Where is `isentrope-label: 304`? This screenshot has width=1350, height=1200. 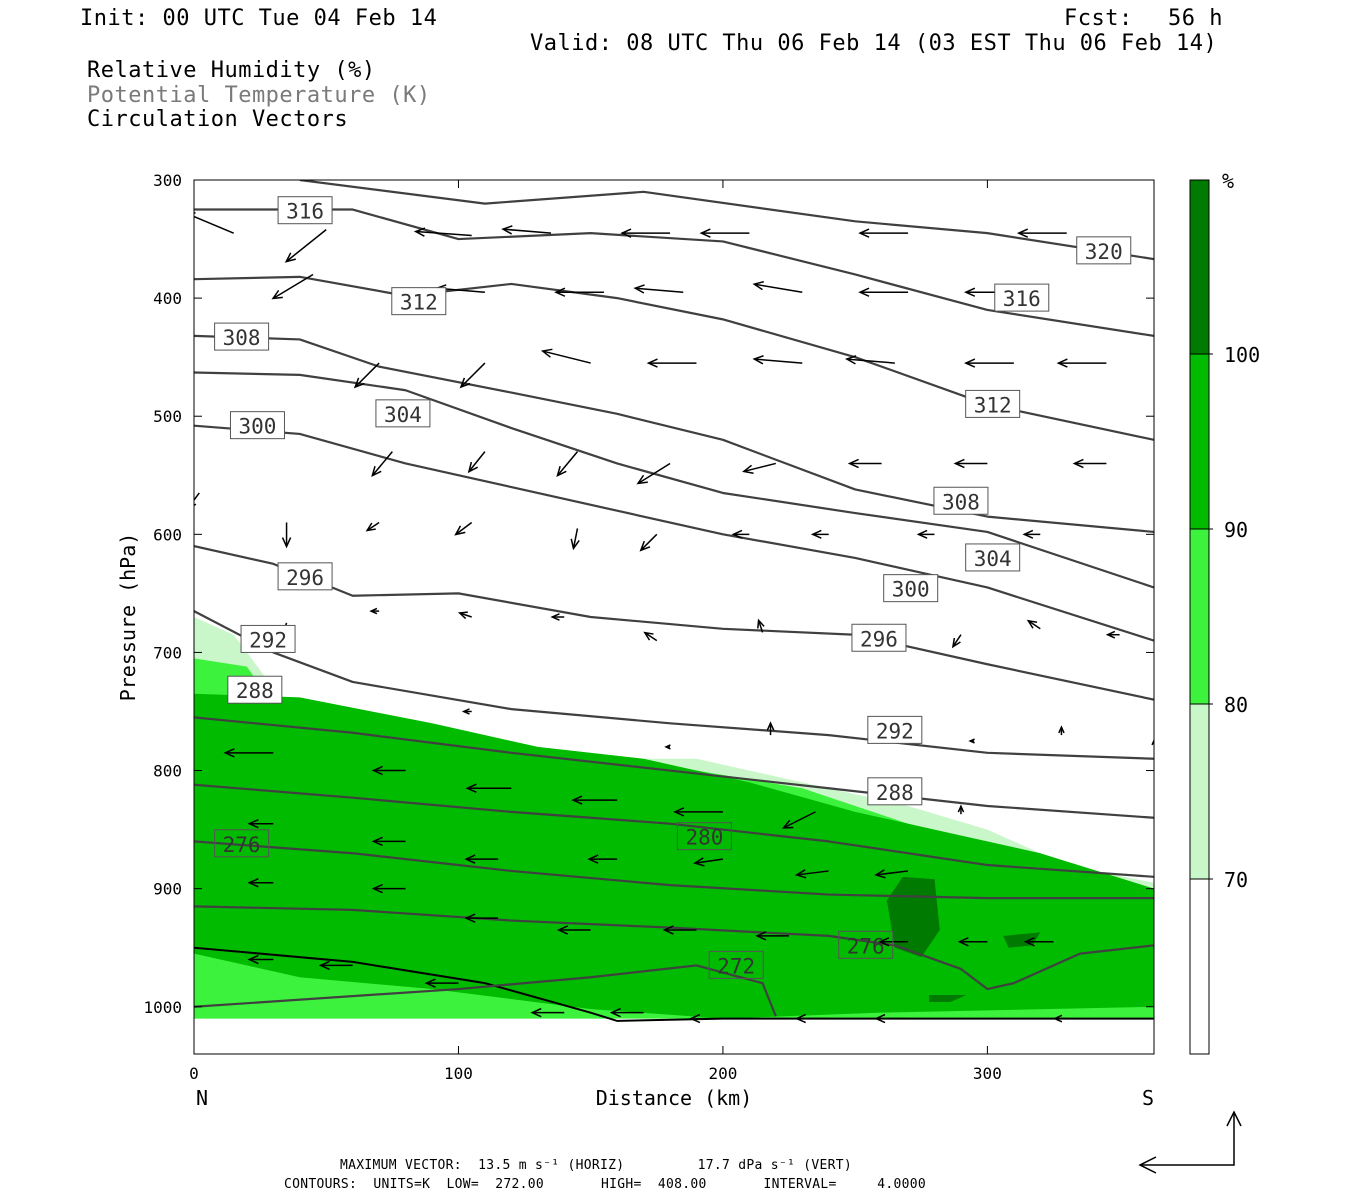
isentrope-label: 304 is located at coordinates (403, 413).